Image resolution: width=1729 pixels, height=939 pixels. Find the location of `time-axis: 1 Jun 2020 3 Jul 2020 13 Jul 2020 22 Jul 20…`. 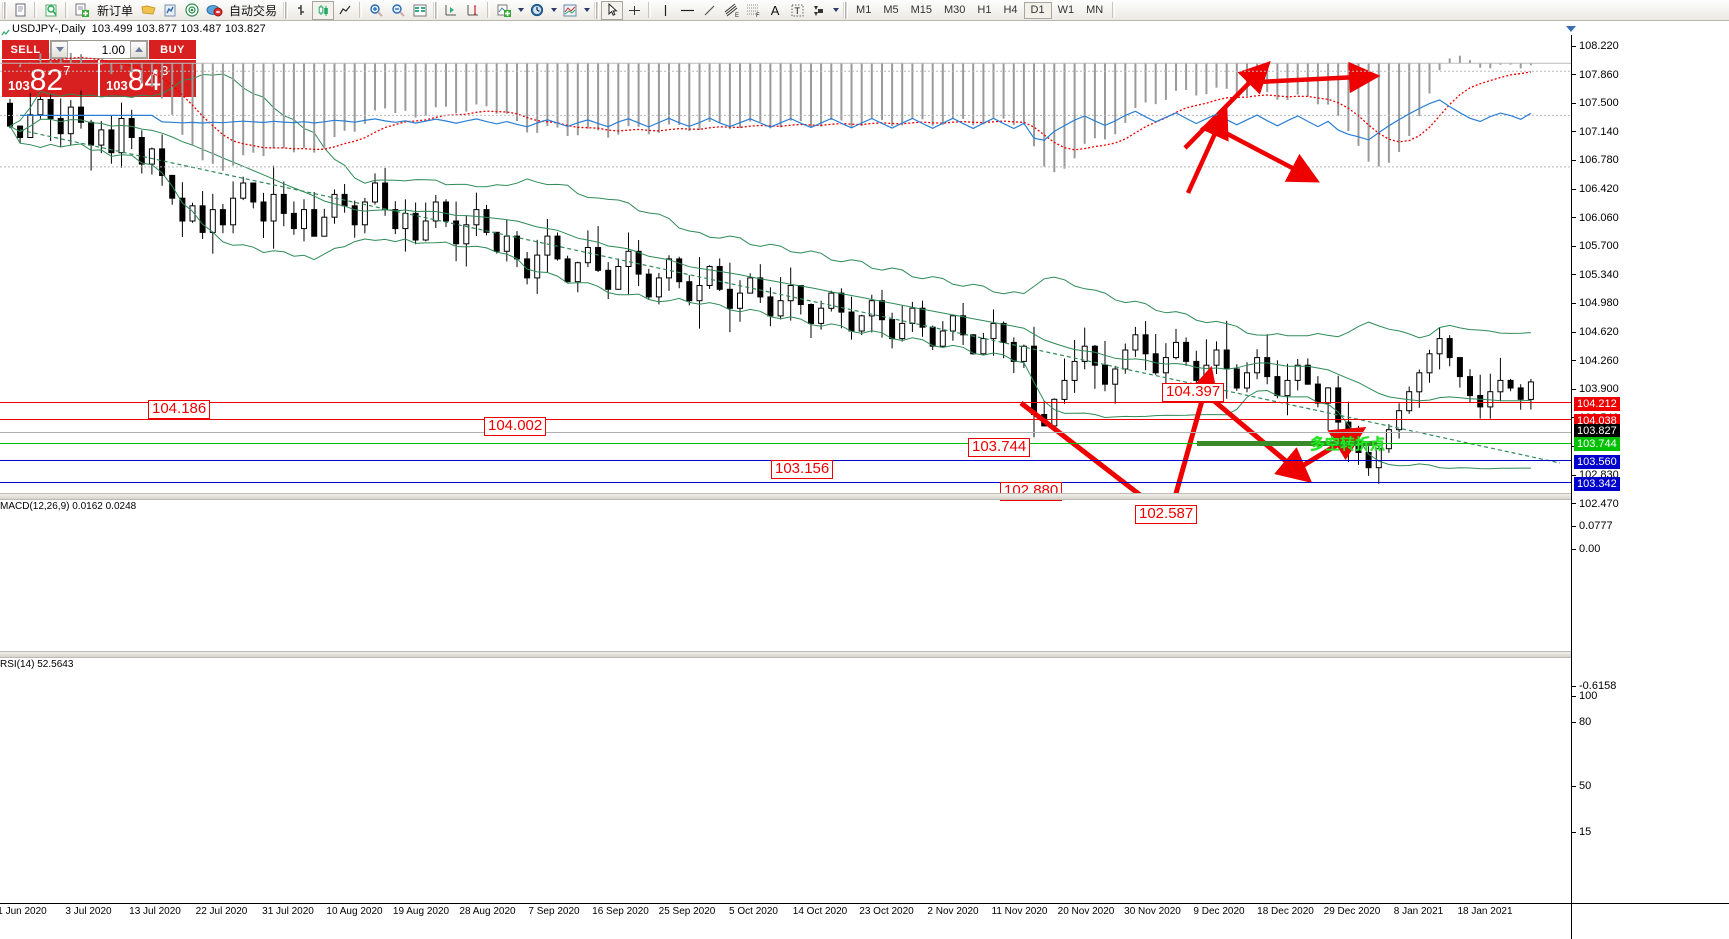

time-axis: 1 Jun 2020 3 Jul 2020 13 Jul 2020 22 Jul 20… is located at coordinates (864, 911).